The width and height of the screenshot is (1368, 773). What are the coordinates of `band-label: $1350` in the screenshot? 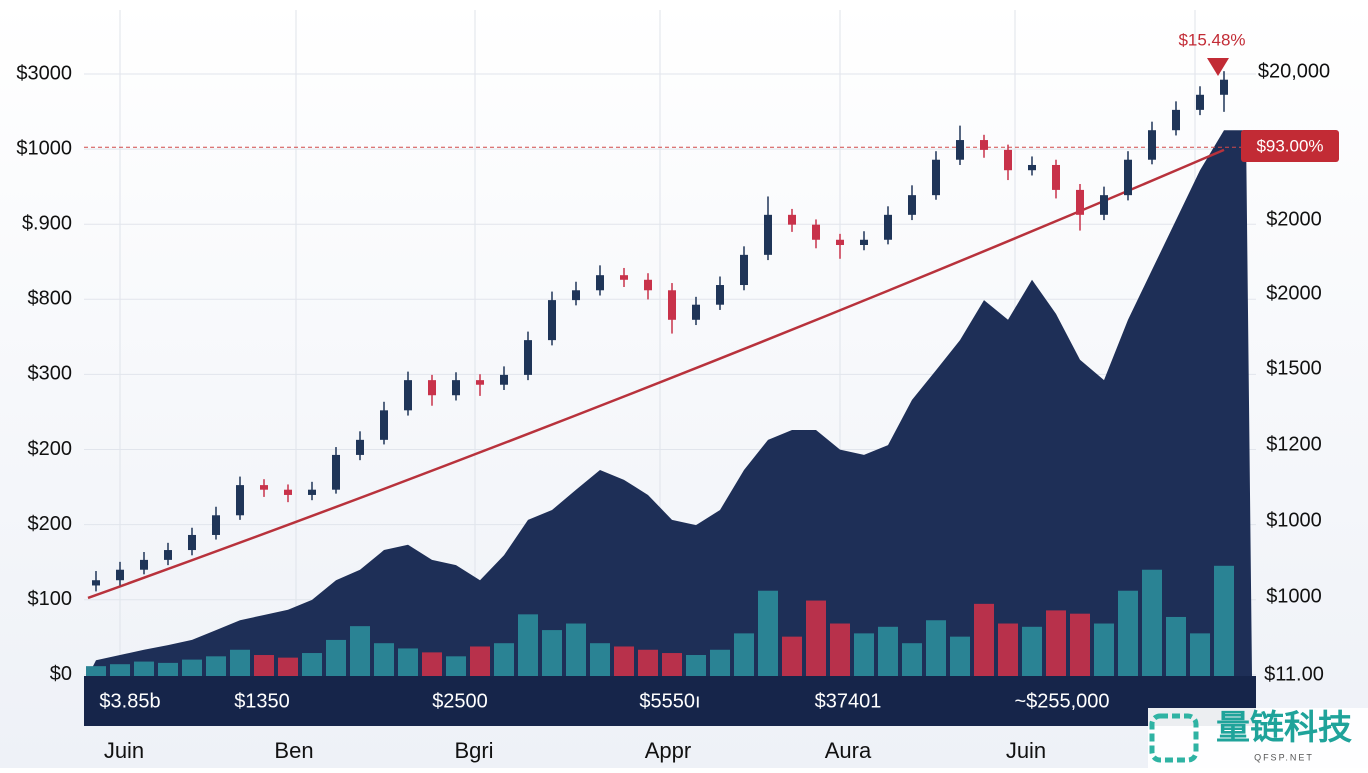 It's located at (262, 701).